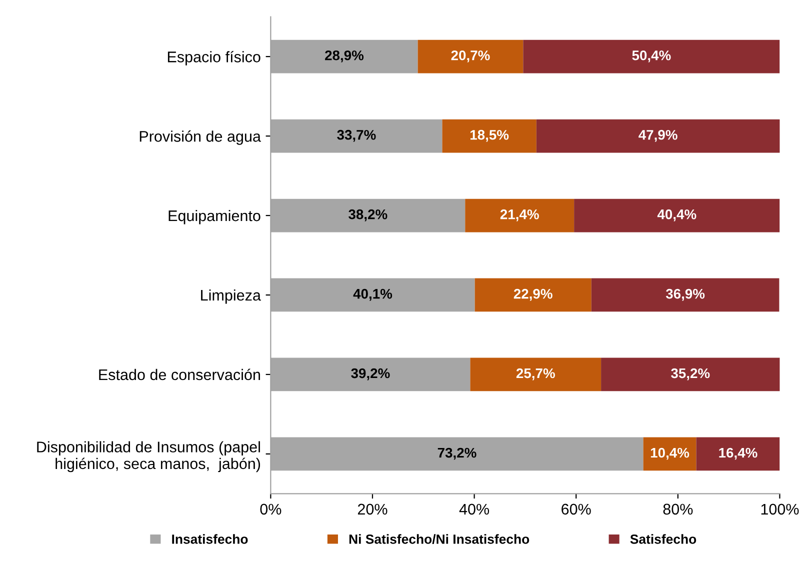 This screenshot has width=808, height=561. I want to click on y-tick-label: Equipamiento, so click(214, 217).